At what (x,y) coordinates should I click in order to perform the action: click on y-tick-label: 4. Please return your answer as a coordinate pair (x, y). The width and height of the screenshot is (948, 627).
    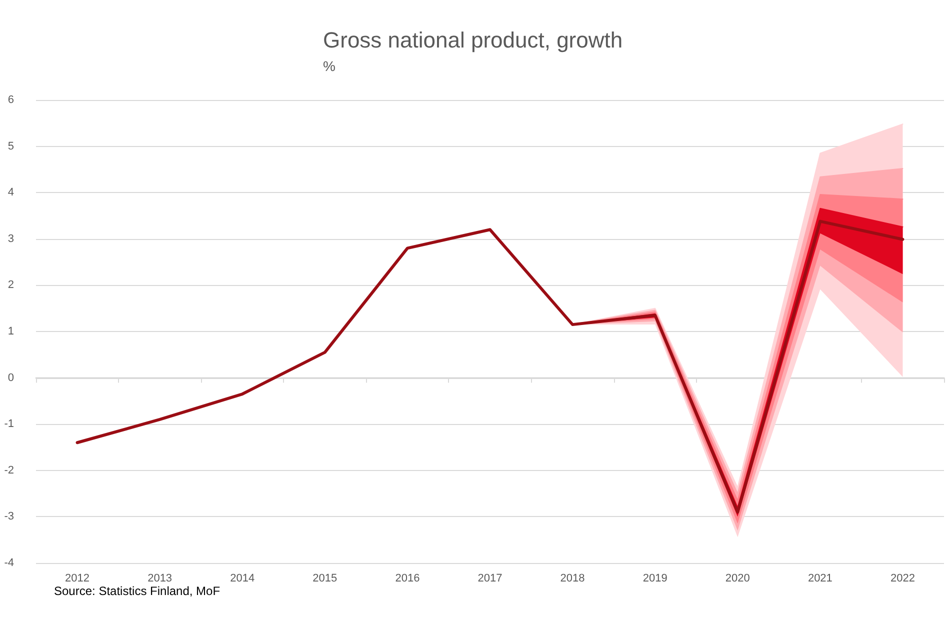
    Looking at the image, I should click on (11, 192).